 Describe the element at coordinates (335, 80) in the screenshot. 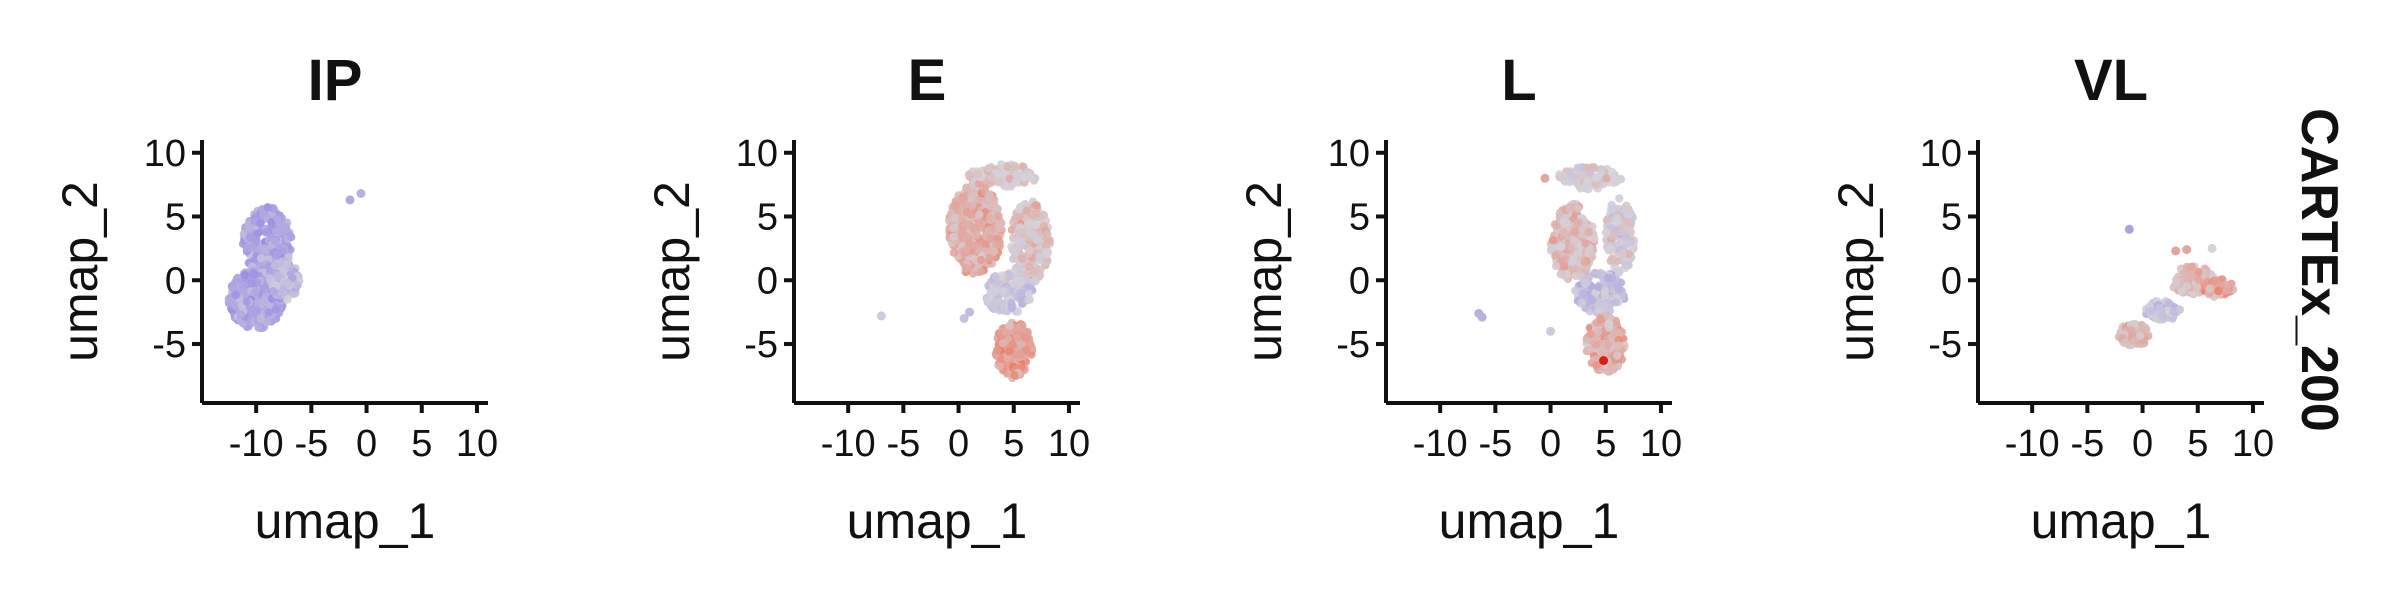

I see `panel-title: IP` at that location.